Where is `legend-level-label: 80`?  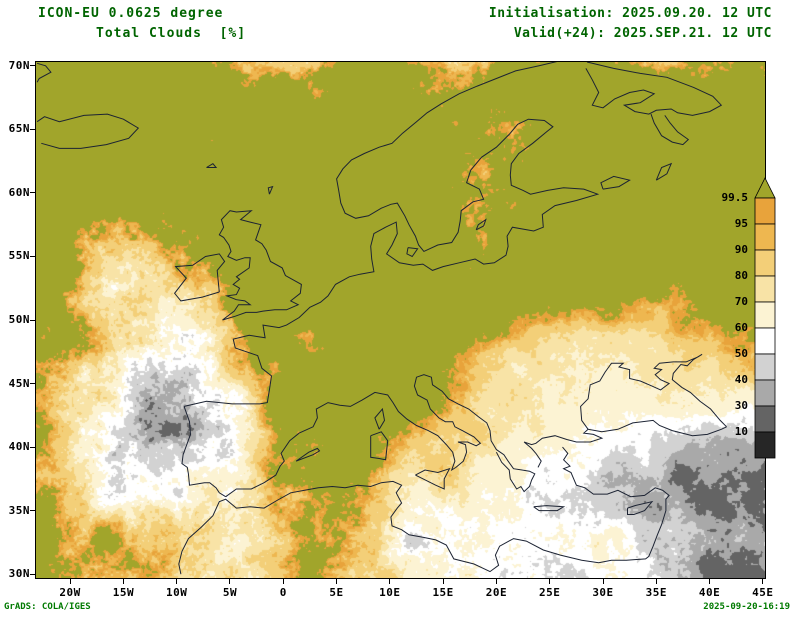
legend-level-label: 80 is located at coordinates (741, 275).